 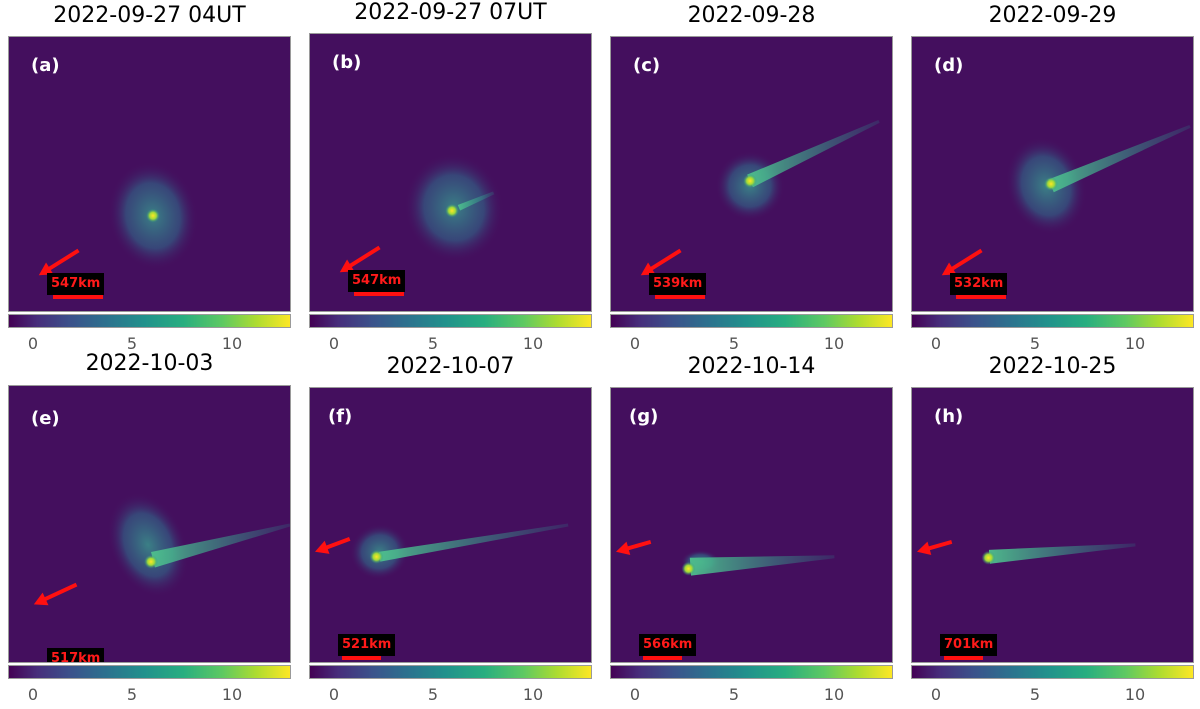 I want to click on comet-image: (h) 701km, so click(x=1052, y=525).